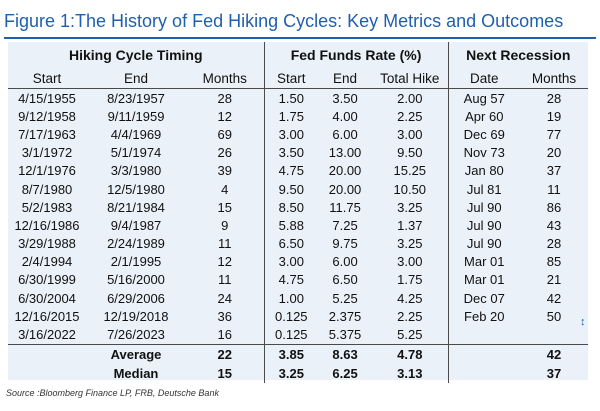 This screenshot has width=600, height=411. What do you see at coordinates (518, 55) in the screenshot?
I see `header-group-recession: Next Recession` at bounding box center [518, 55].